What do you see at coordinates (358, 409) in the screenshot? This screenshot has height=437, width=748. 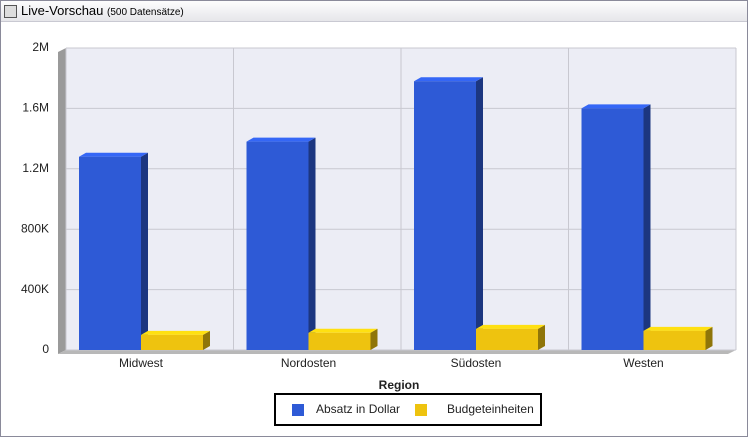 I see `legend-label: Absatz in Dollar` at bounding box center [358, 409].